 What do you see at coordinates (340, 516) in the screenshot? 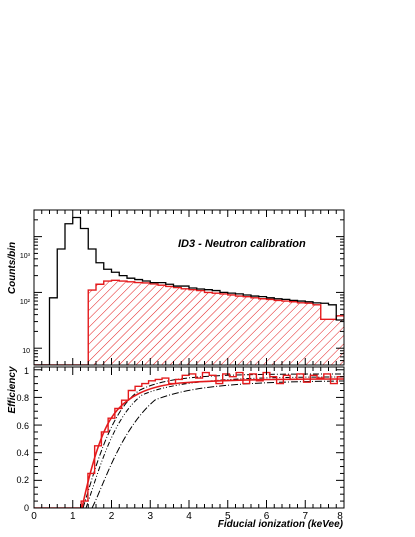
I see `xtick-label-8: 8` at bounding box center [340, 516].